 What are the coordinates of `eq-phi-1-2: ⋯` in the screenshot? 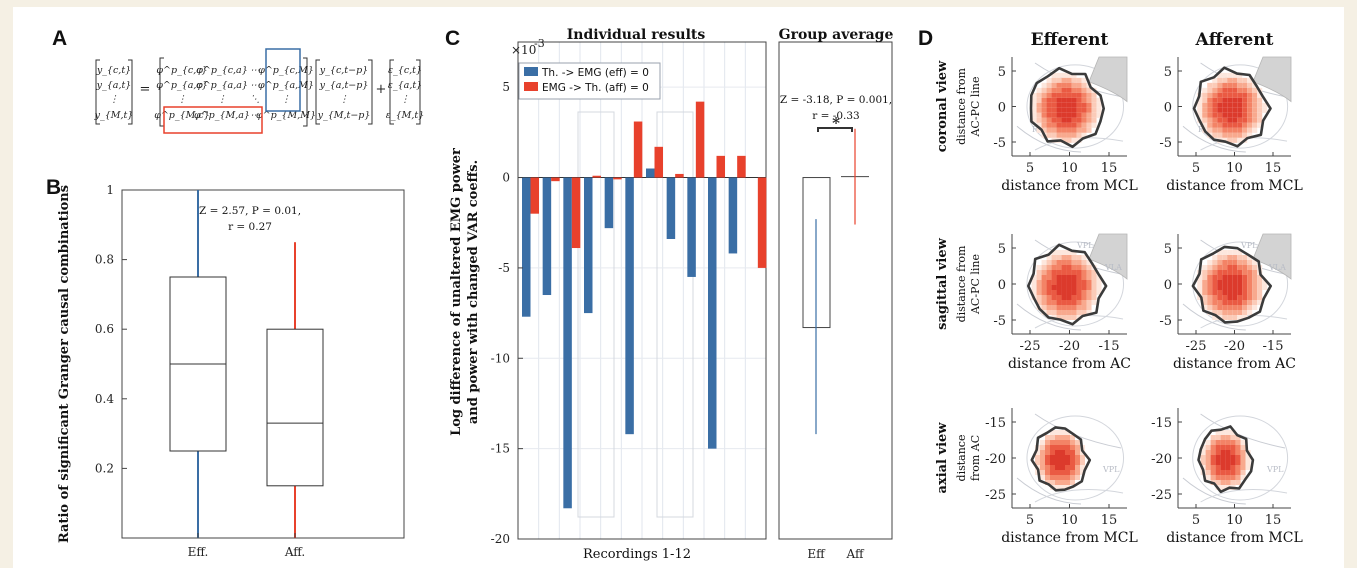 It's located at (255, 85).